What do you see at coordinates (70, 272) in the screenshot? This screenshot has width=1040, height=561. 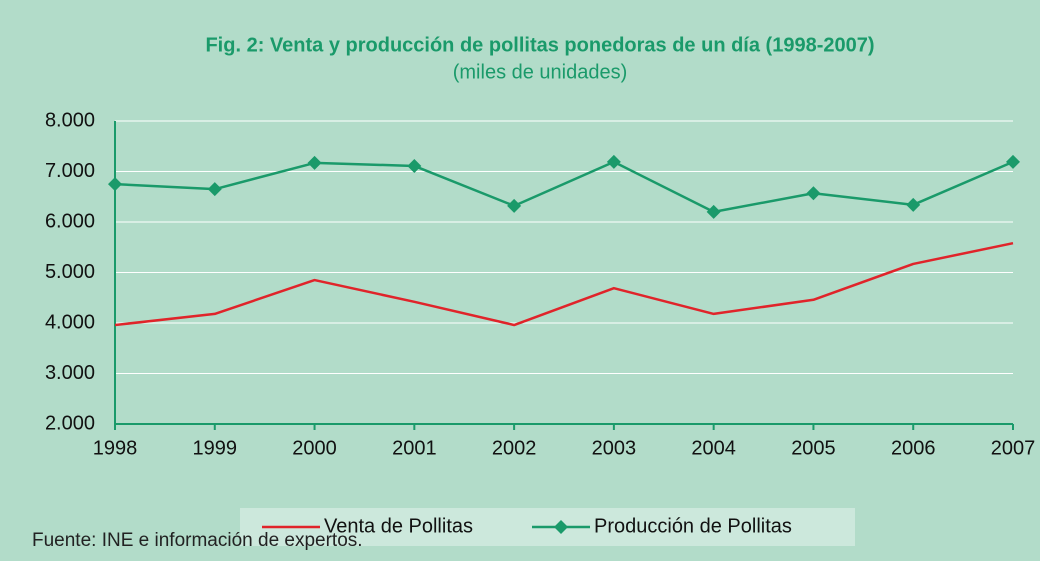 I see `y-tick-label: 5.000` at bounding box center [70, 272].